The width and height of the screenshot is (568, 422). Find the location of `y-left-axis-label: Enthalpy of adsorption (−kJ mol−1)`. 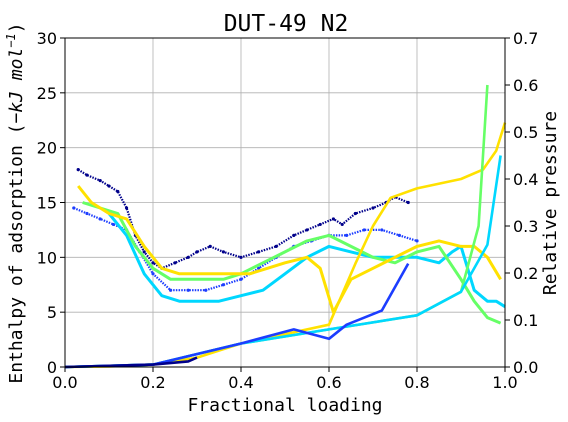

y-left-axis-label: Enthalpy of adsorption (−kJ mol−1) is located at coordinates (15, 202).